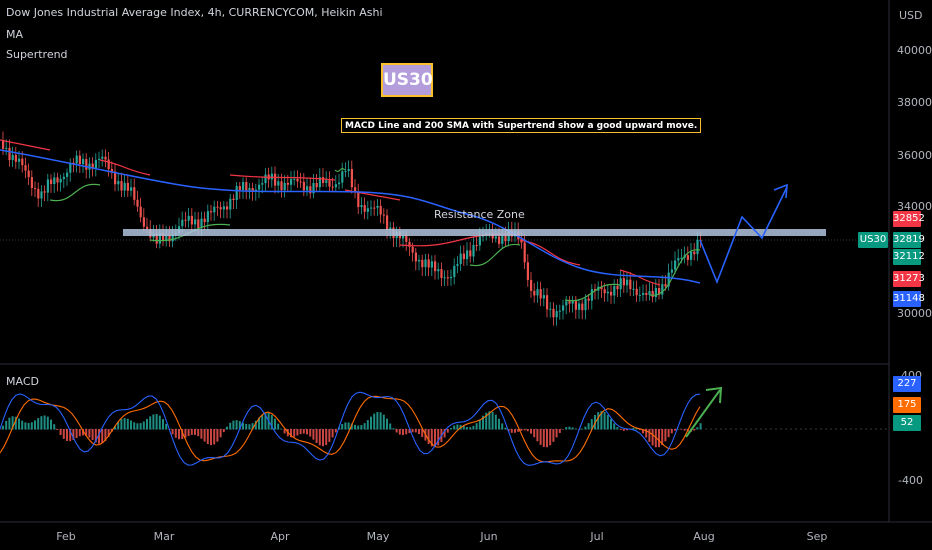 This screenshot has height=550, width=932. Describe the element at coordinates (911, 15) in the screenshot. I see `currency-label: USD` at that location.